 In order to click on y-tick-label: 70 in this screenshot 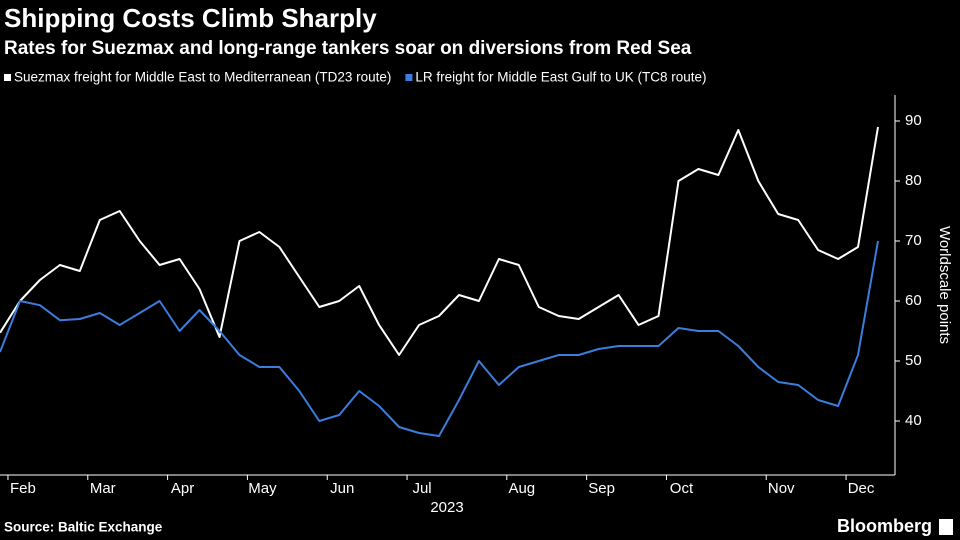, I will do `click(913, 240)`.